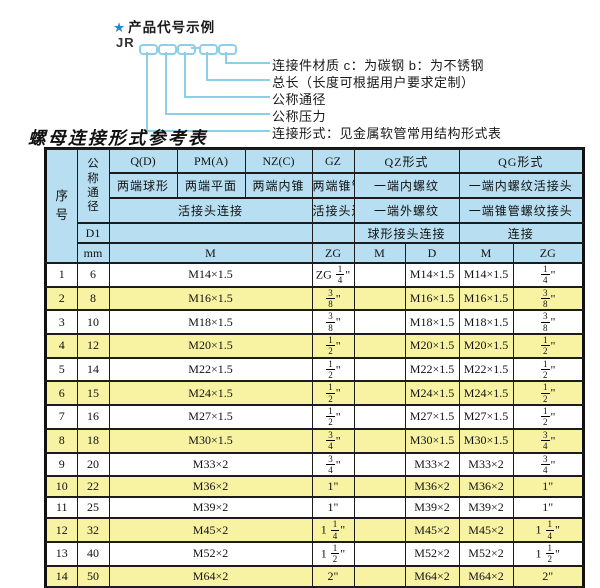  I want to click on header-union-left: 活接头连接, so click(210, 210).